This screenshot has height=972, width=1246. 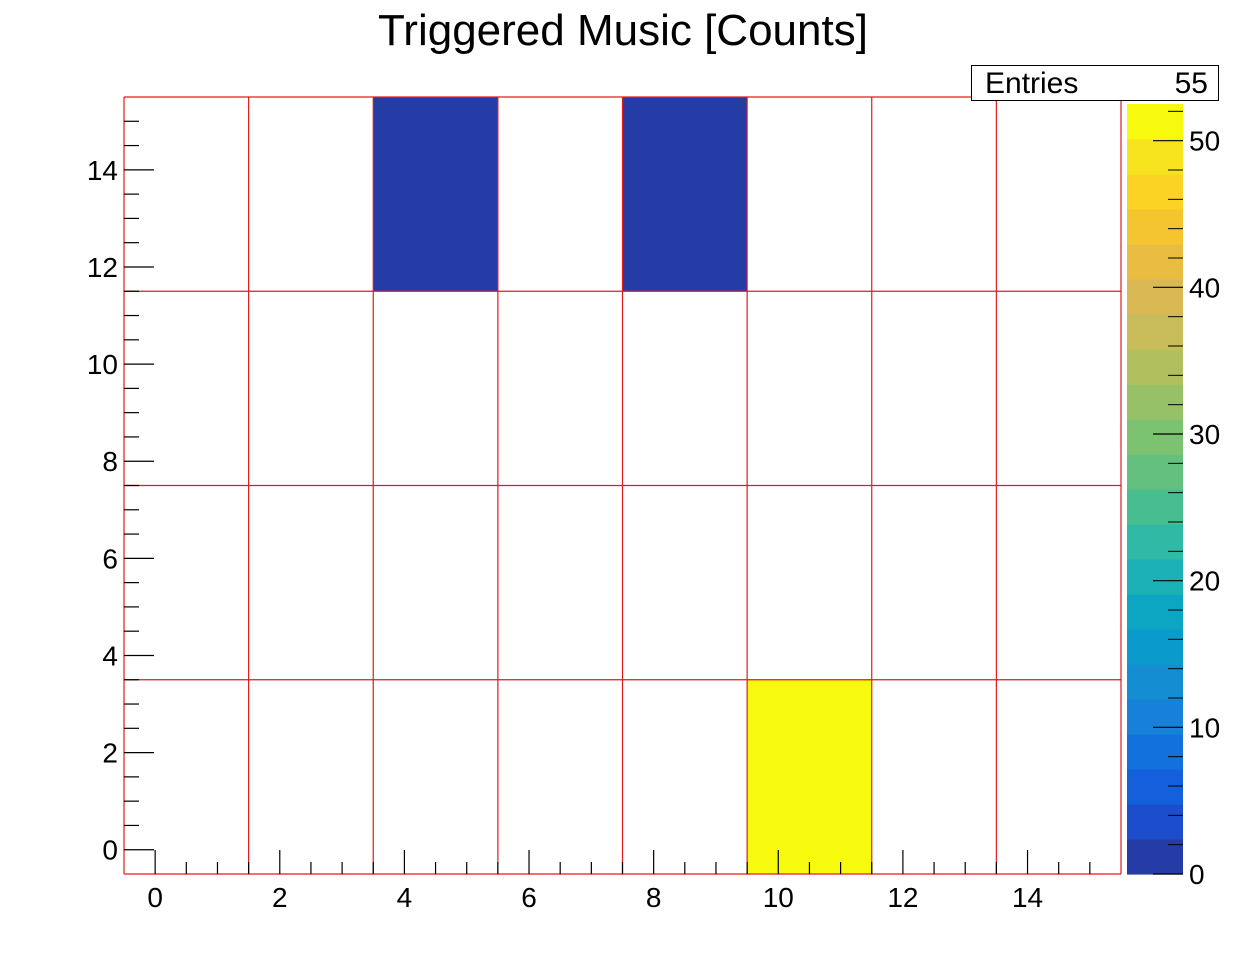 I want to click on colorbar-label-0: 0, so click(x=1197, y=874).